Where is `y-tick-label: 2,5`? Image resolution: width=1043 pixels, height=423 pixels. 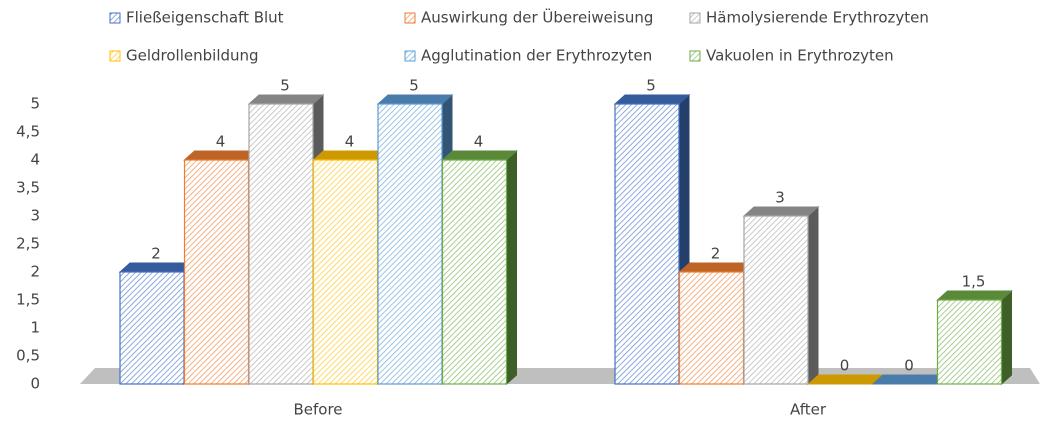
y-tick-label: 2,5 is located at coordinates (28, 244).